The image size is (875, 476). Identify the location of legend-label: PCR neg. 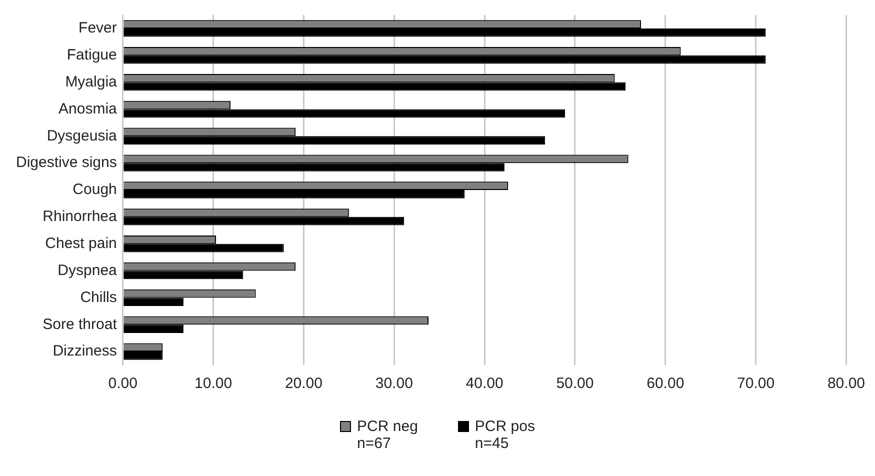
(387, 426).